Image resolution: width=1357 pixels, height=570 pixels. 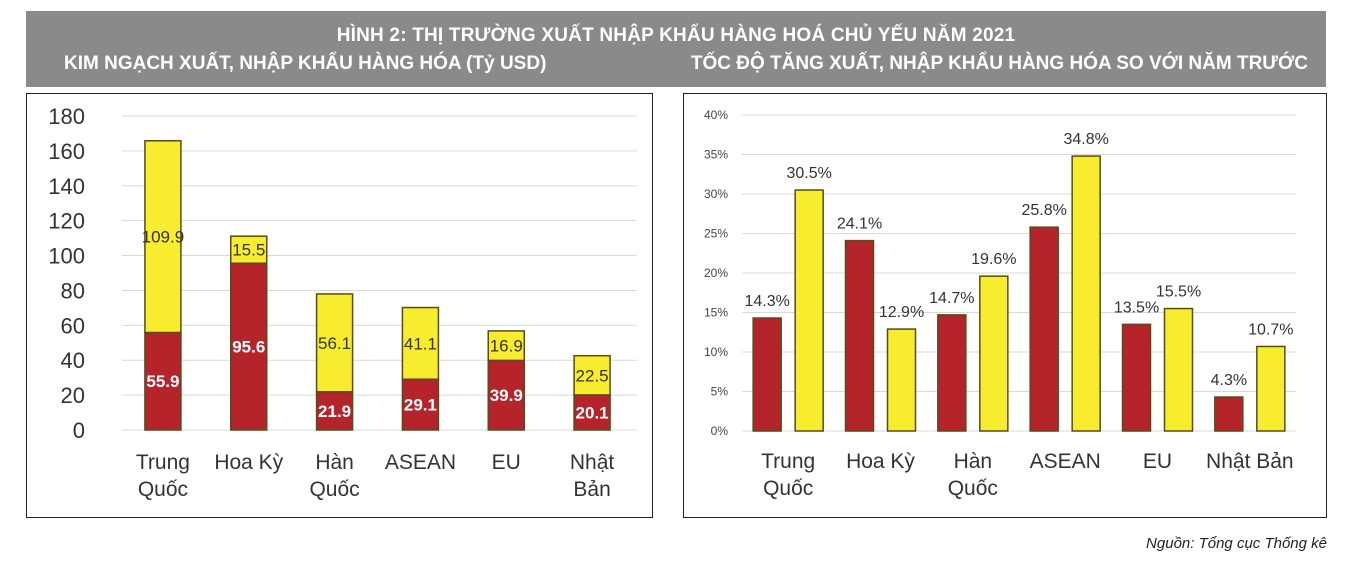 I want to click on source-note: Nguồn: Tổng cục Thống kê, so click(x=1236, y=543).